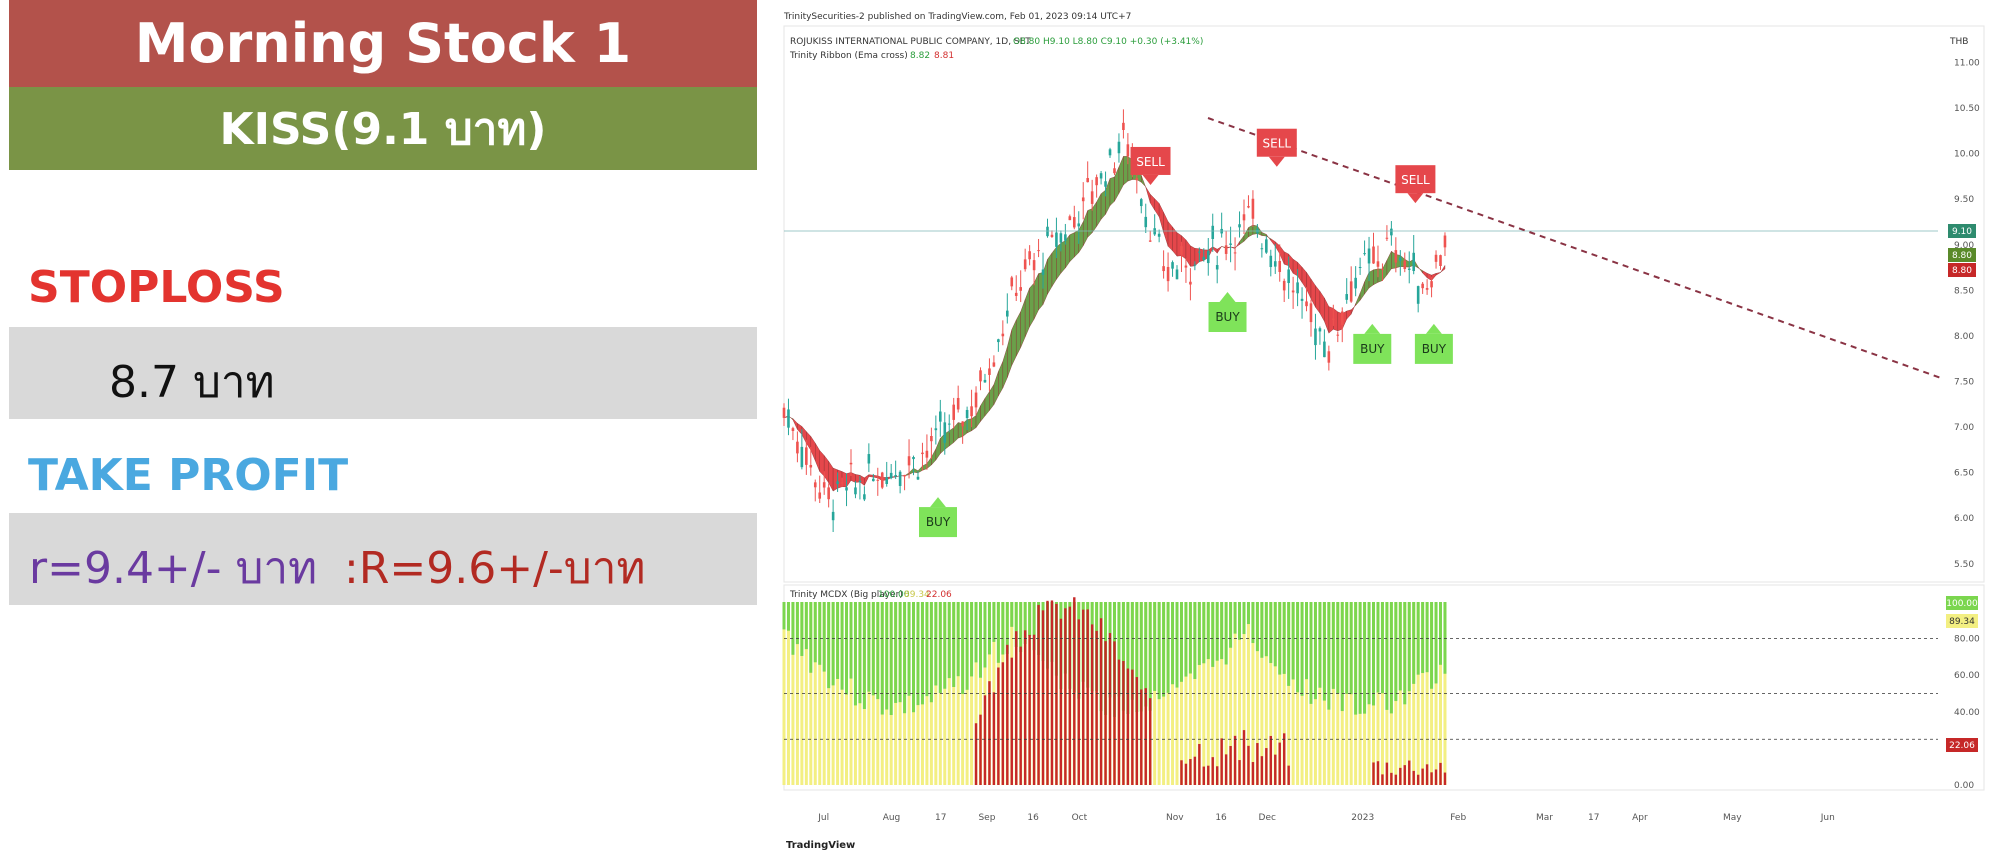 Image resolution: width=1990 pixels, height=864 pixels. Describe the element at coordinates (1964, 519) in the screenshot. I see `price-tick-label: 6.00` at that location.